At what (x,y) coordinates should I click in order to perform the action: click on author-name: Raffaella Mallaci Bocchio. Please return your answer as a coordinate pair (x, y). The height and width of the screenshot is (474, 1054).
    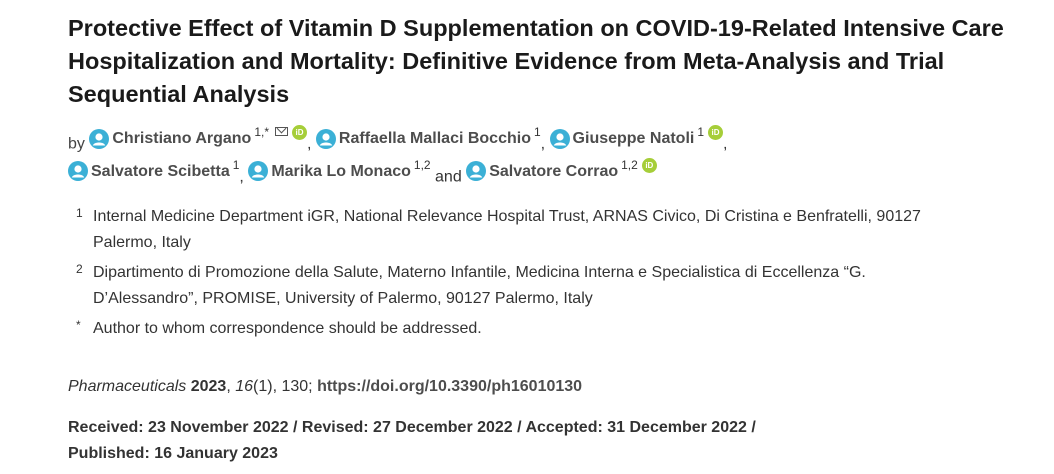
    Looking at the image, I should click on (434, 138).